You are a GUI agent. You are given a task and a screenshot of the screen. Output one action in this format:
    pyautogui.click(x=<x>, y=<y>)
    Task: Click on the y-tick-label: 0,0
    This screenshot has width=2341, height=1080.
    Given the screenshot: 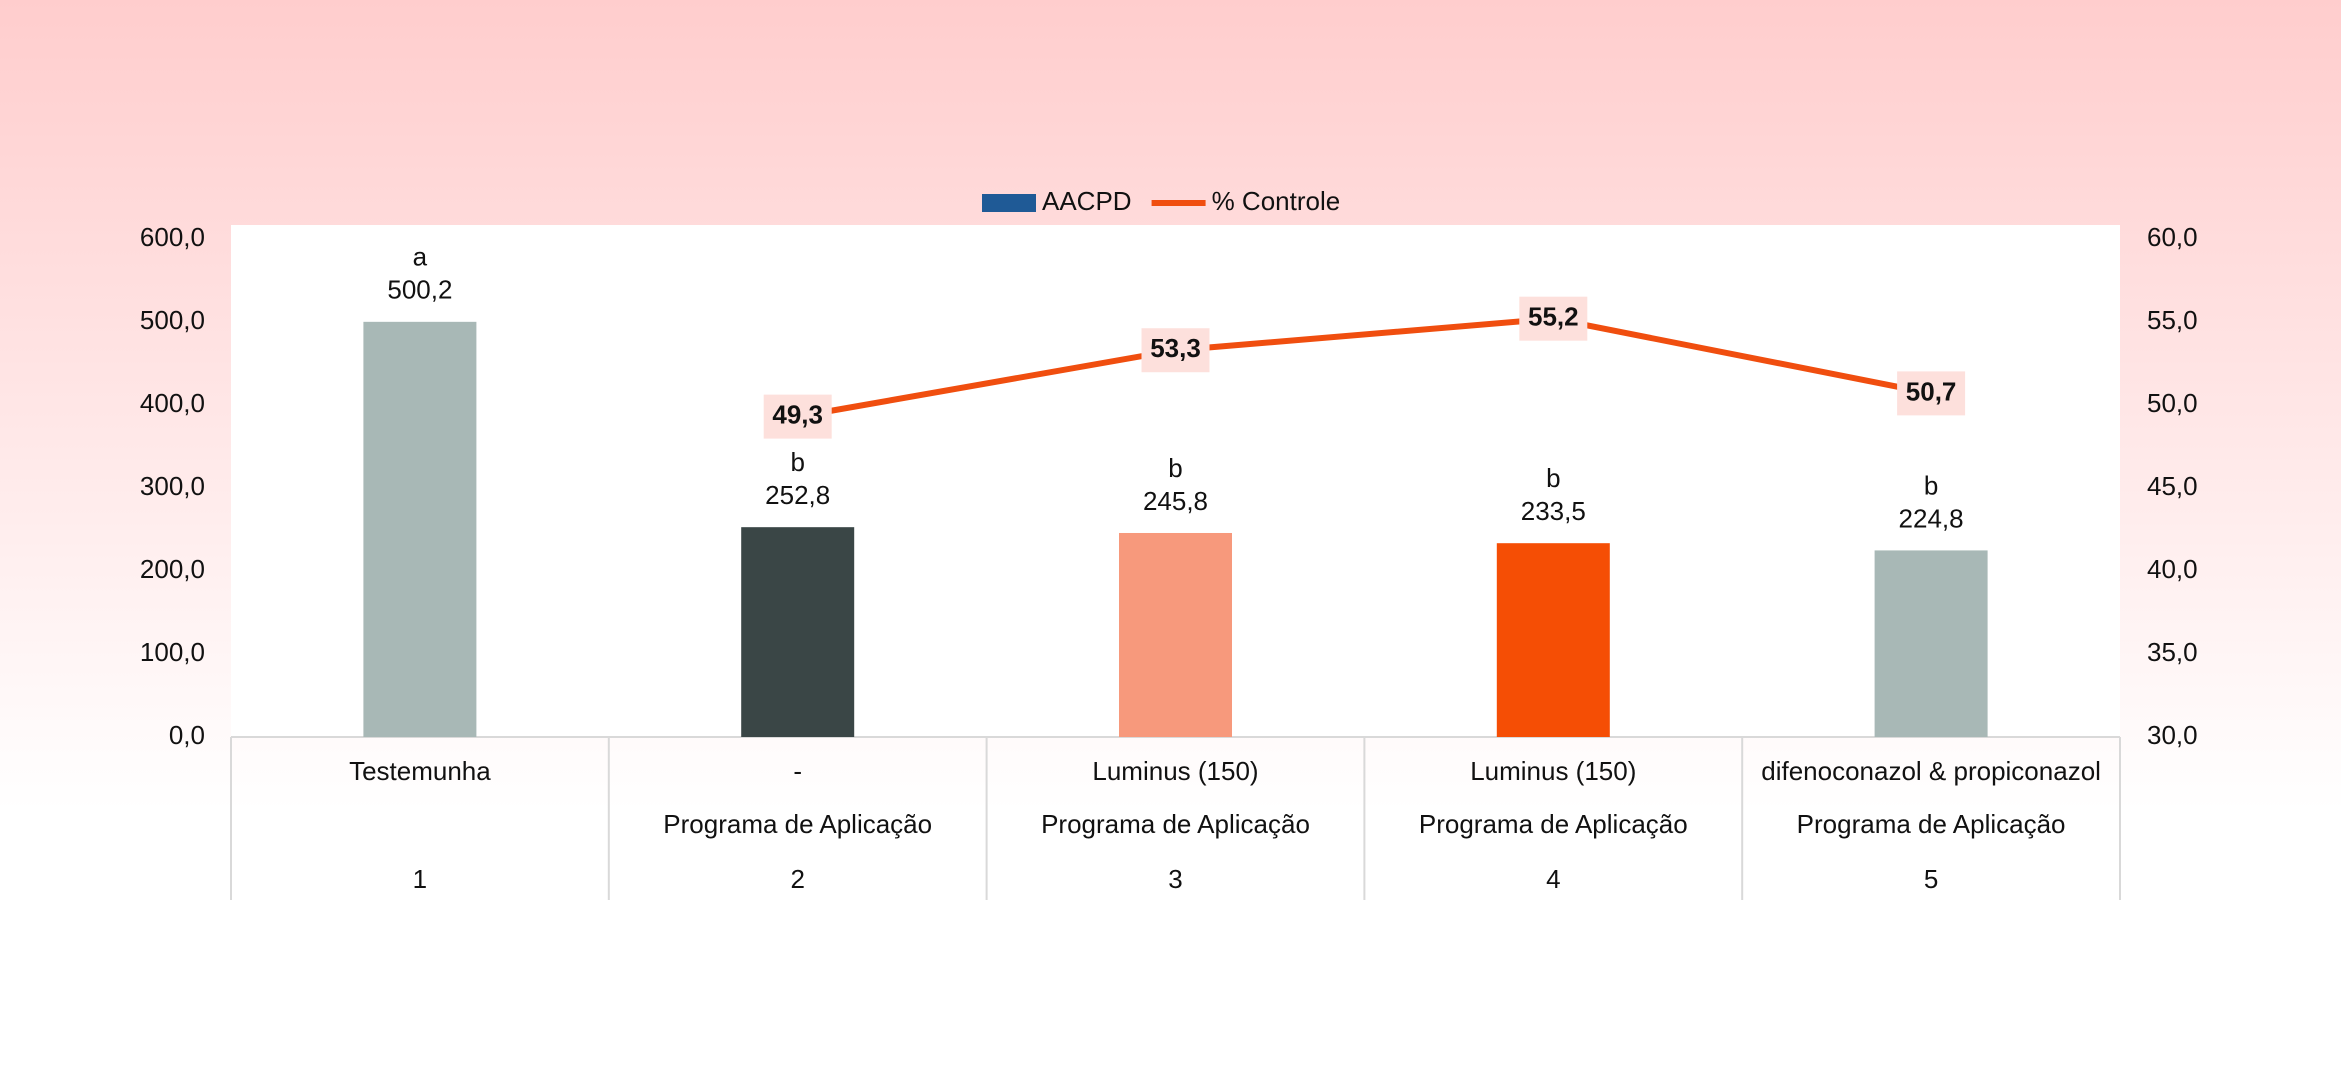 What is the action you would take?
    pyautogui.click(x=187, y=735)
    